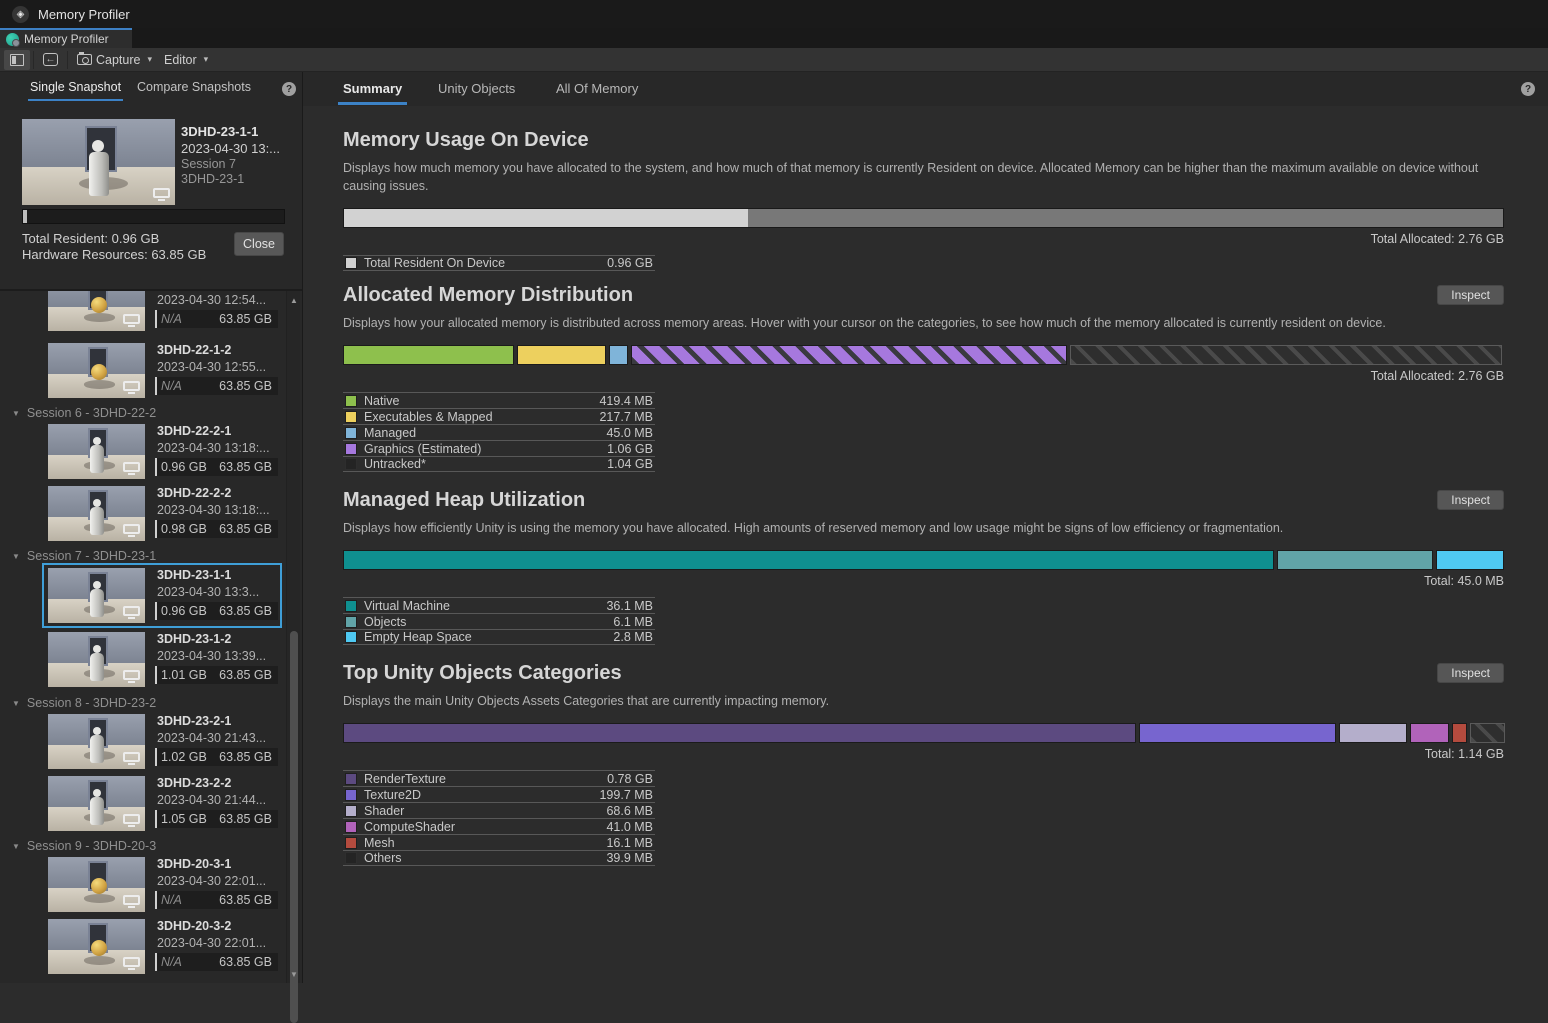 The image size is (1548, 1023). Describe the element at coordinates (259, 244) in the screenshot. I see `close-button: Close` at that location.